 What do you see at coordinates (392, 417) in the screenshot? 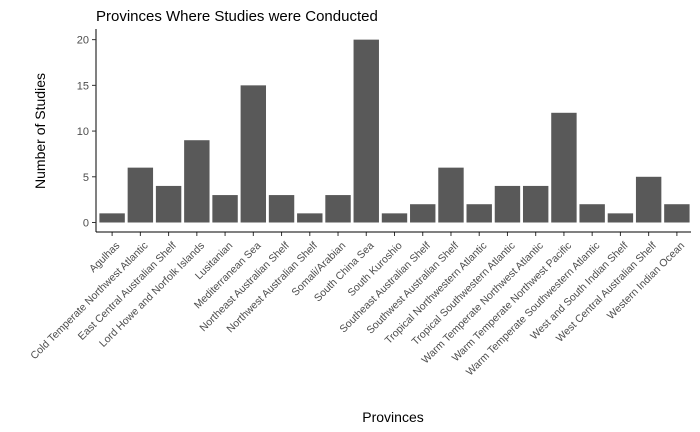
I see `x-axis-title: Provinces` at bounding box center [392, 417].